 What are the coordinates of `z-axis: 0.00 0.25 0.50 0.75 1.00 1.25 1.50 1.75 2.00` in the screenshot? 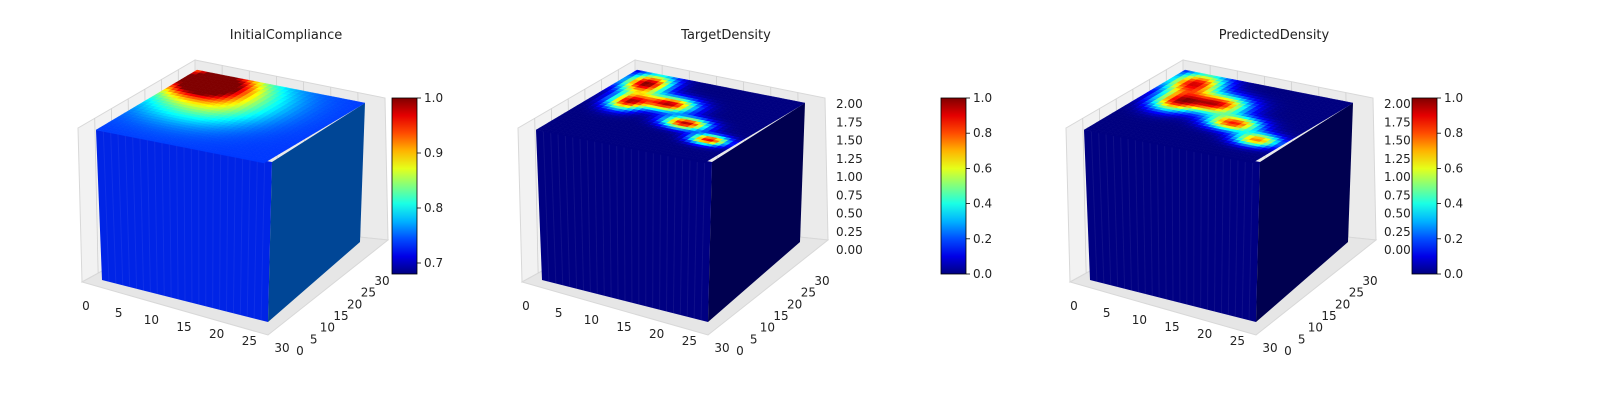 It's located at (1397, 177).